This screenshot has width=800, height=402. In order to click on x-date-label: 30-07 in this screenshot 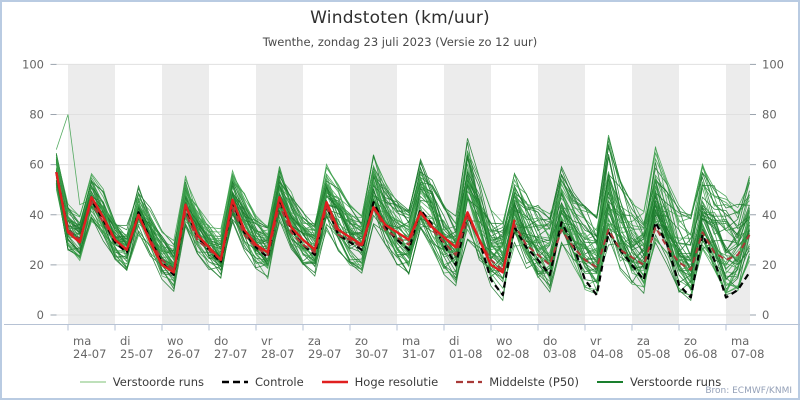, I will do `click(371, 354)`.